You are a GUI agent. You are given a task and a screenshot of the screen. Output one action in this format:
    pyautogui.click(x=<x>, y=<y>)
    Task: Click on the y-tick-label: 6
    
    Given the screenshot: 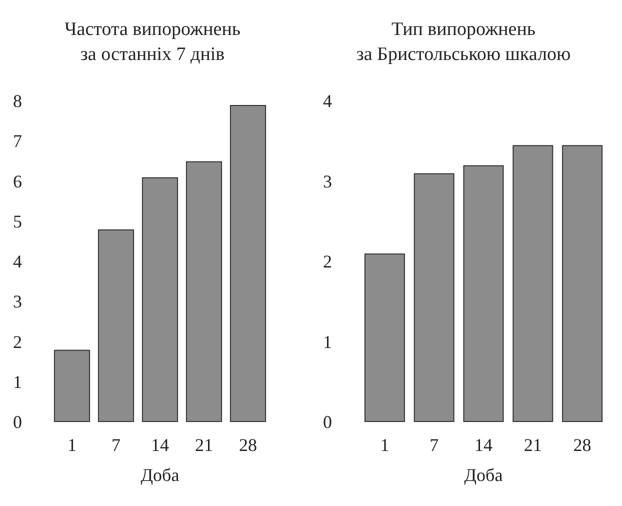 What is the action you would take?
    pyautogui.click(x=17, y=181)
    